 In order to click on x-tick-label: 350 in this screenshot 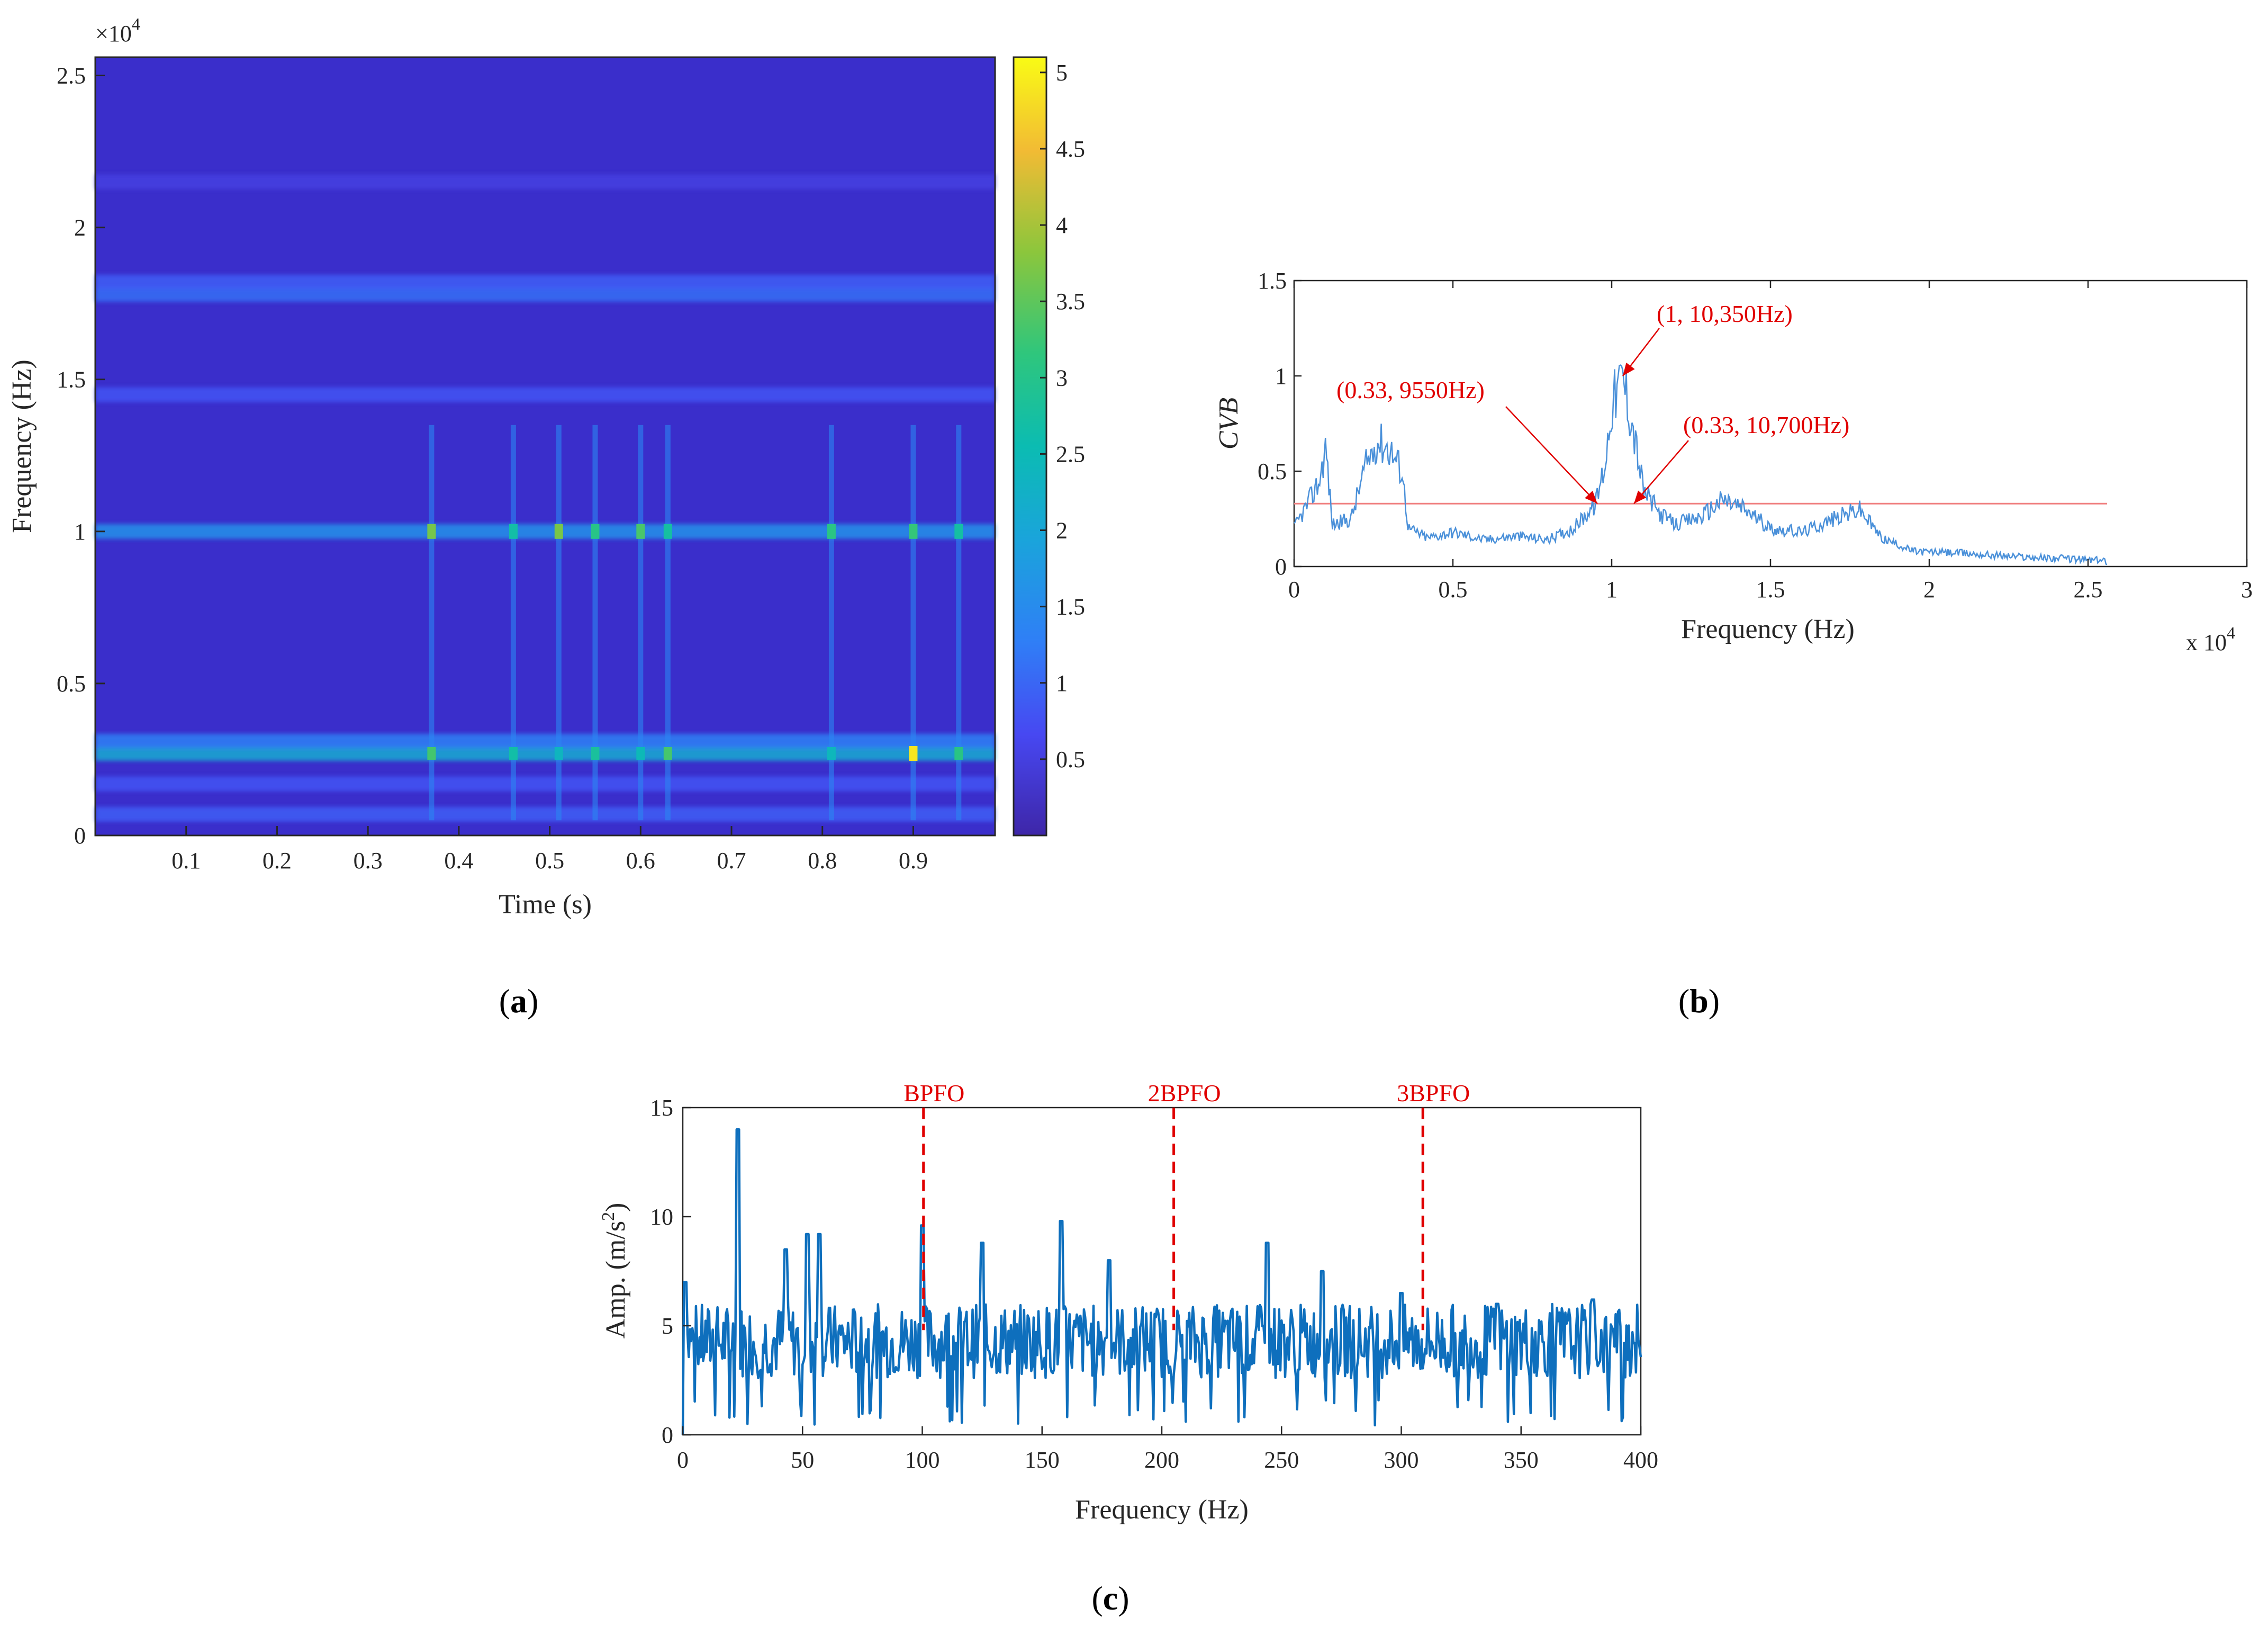, I will do `click(1521, 1460)`.